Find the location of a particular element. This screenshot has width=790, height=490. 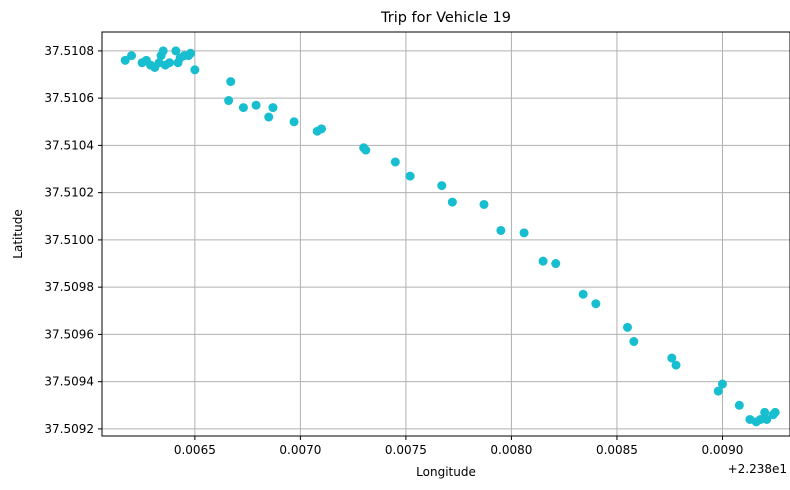

y-tick-label: 37.5104 is located at coordinates (69, 145).